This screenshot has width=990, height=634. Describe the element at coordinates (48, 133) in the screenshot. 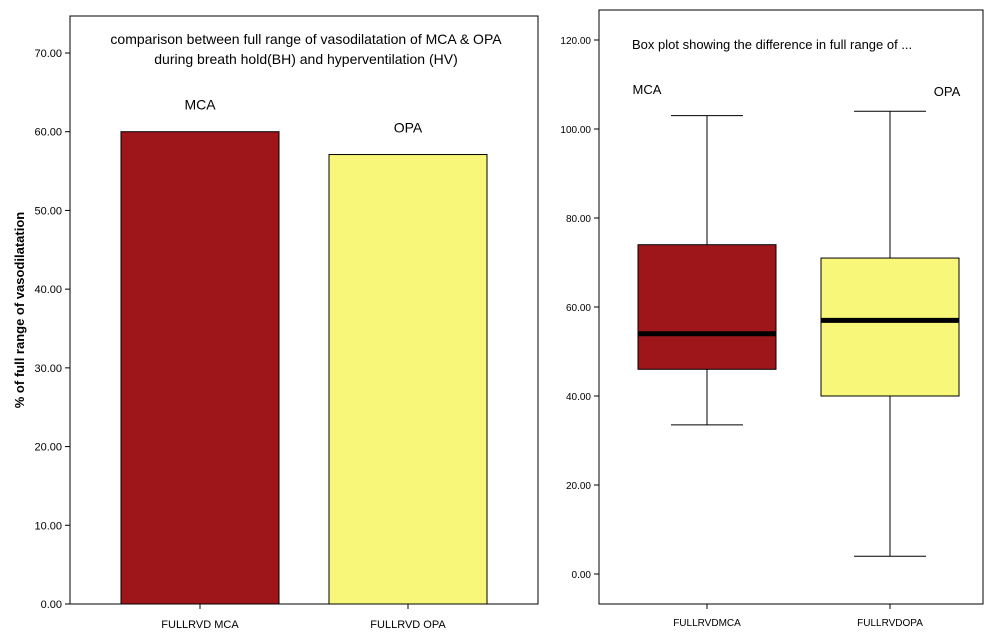

I see `bar-y-tick-label: 60.00` at that location.